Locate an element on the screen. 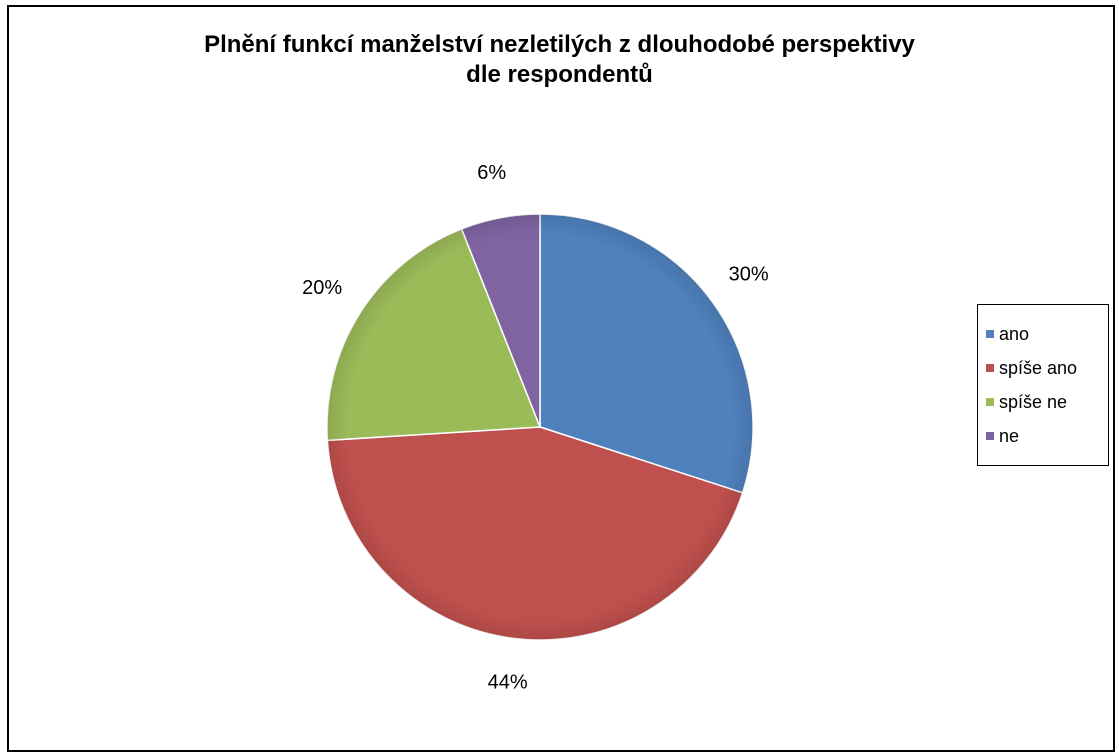 Image resolution: width=1119 pixels, height=756 pixels. legend-swatch-ne is located at coordinates (990, 436).